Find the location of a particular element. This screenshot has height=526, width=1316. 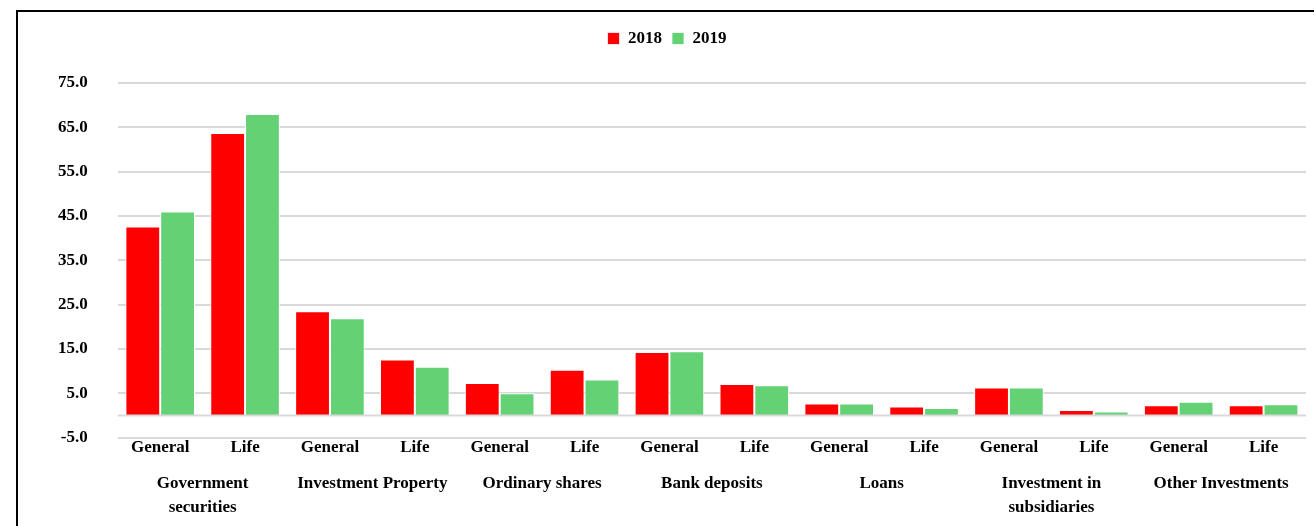

y-tick-label: 35.0 is located at coordinates (73, 259).